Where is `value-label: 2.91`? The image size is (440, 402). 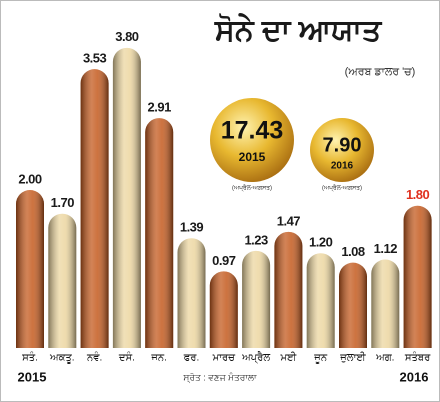
value-label: 2.91 is located at coordinates (160, 107).